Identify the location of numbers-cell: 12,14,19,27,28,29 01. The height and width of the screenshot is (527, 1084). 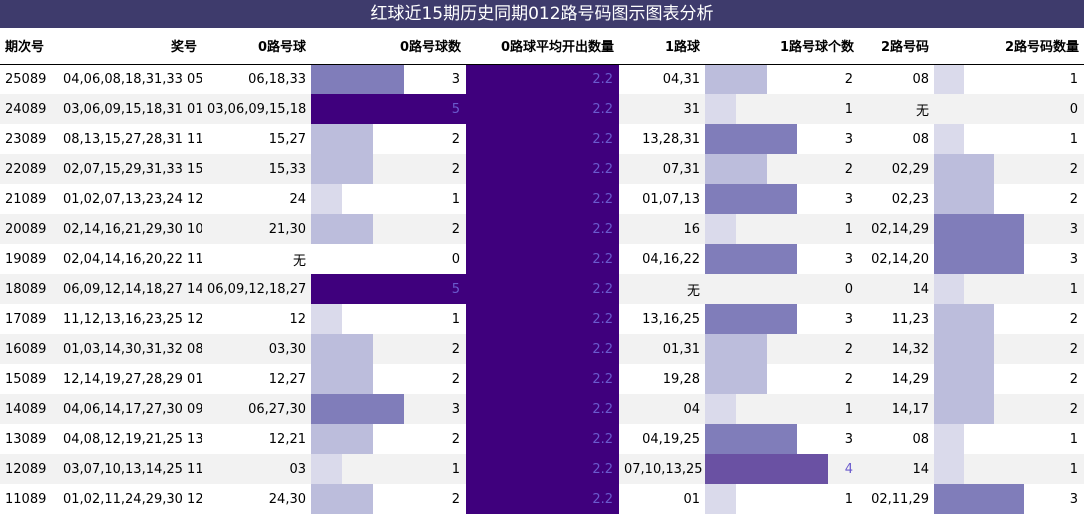
(132, 379).